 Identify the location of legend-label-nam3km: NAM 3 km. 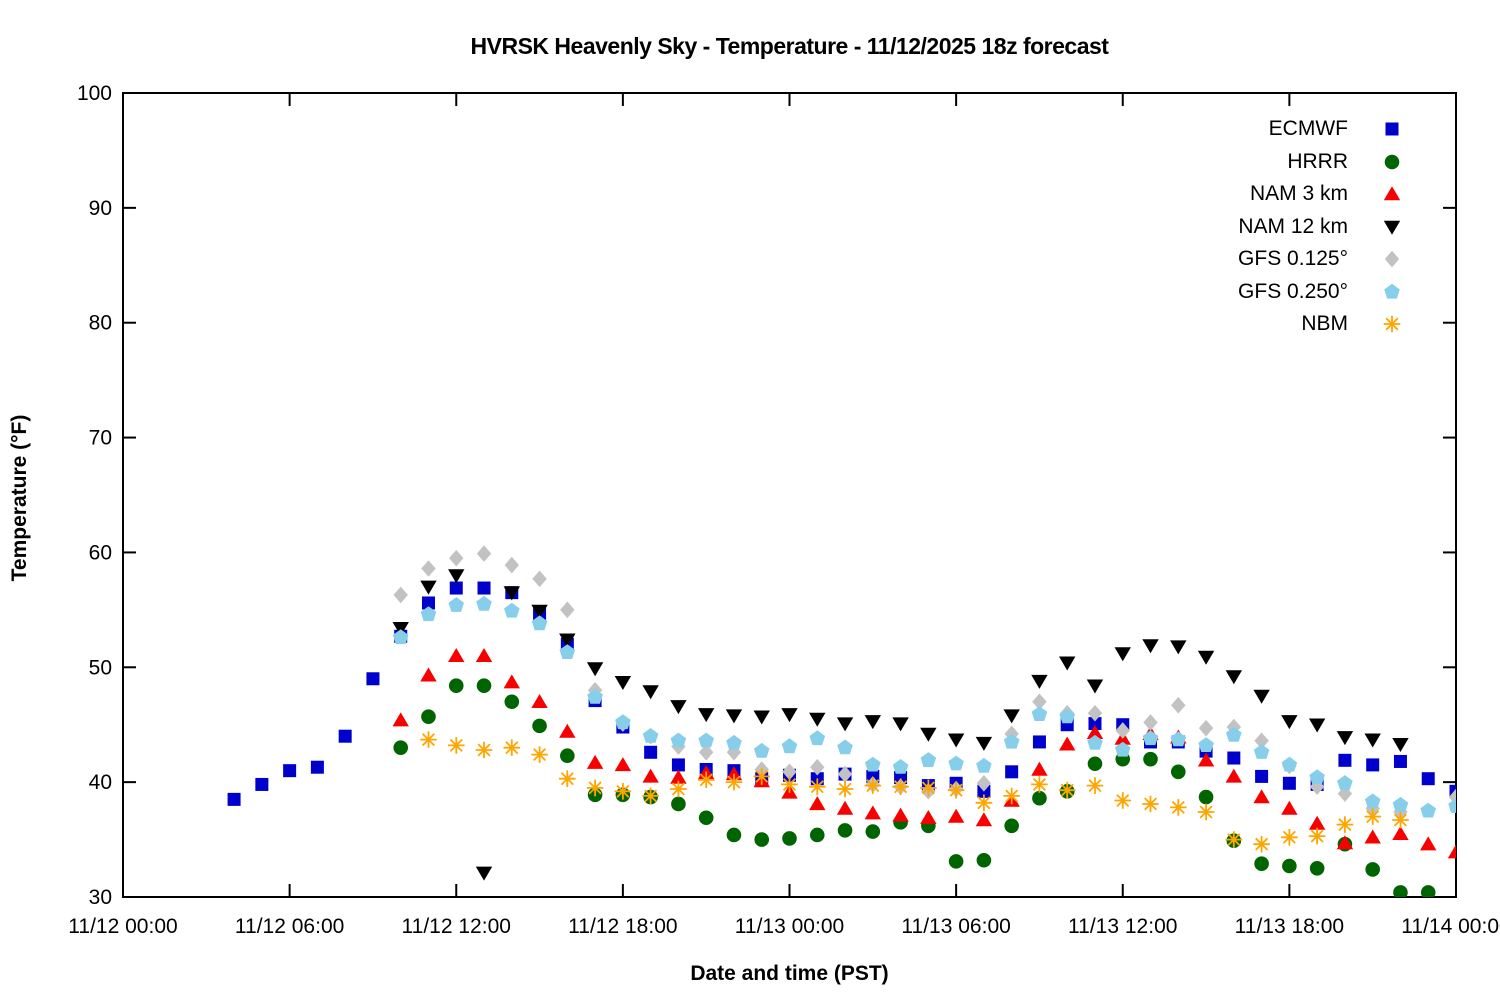
(1298, 194).